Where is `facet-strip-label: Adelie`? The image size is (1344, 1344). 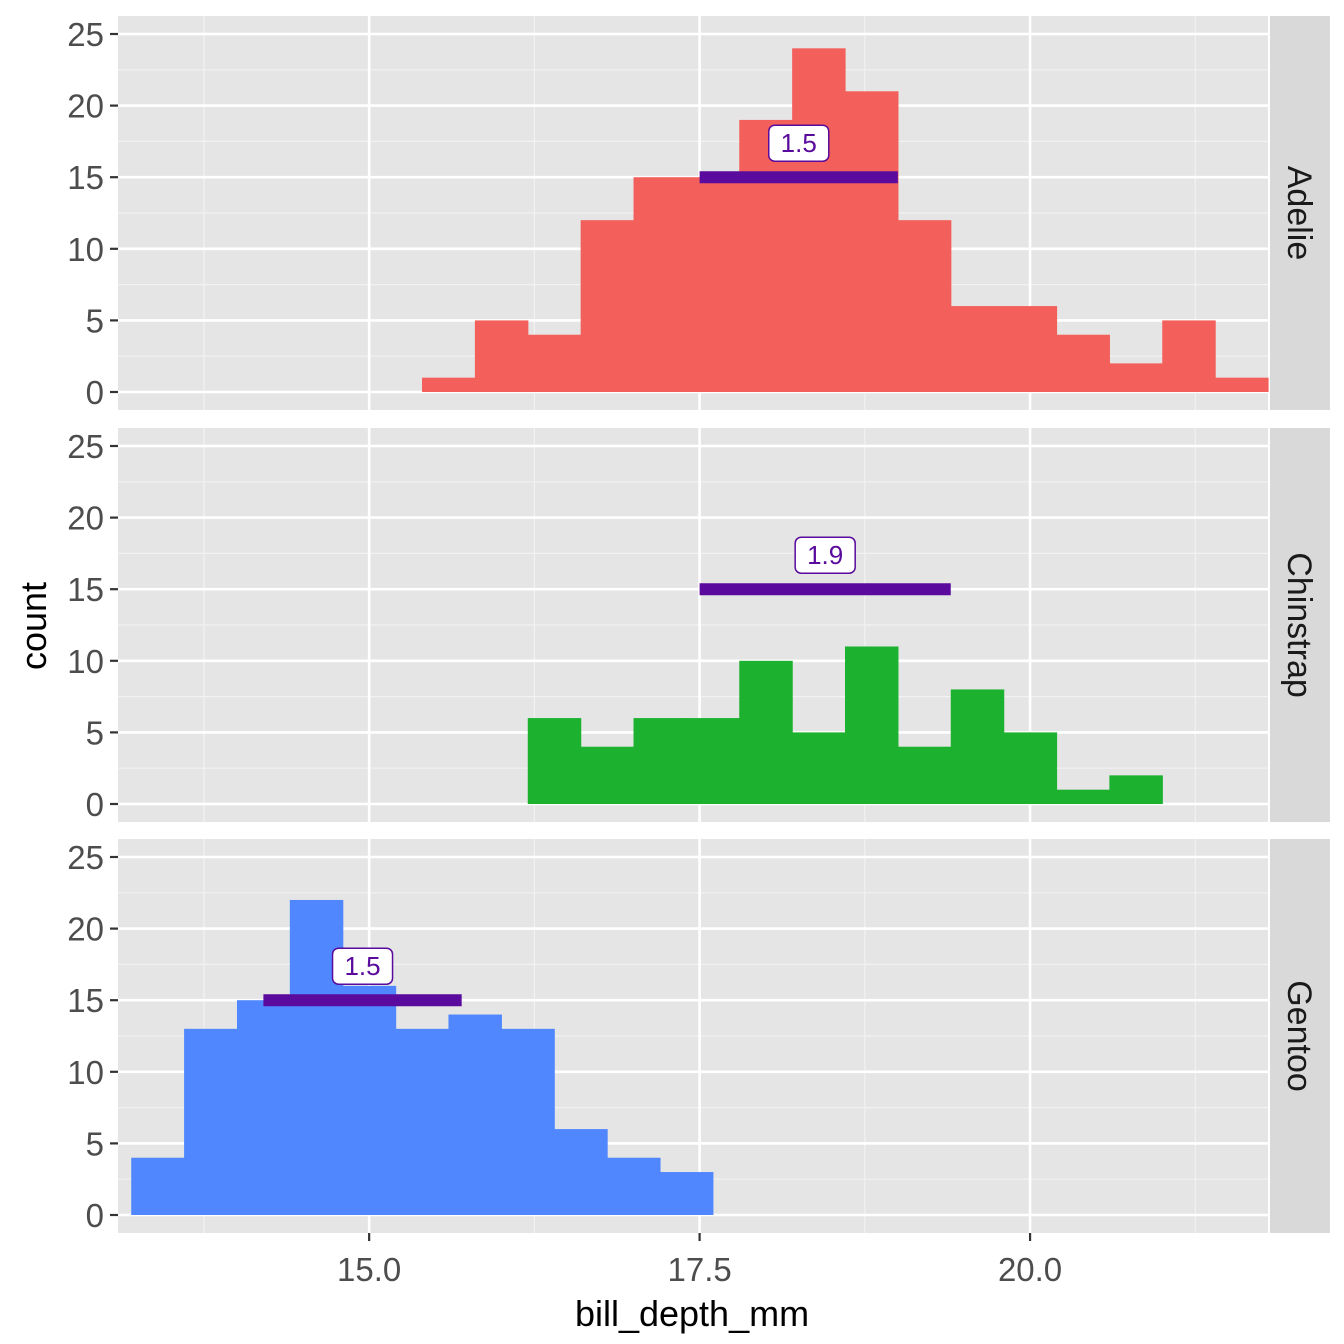 facet-strip-label: Adelie is located at coordinates (1299, 213).